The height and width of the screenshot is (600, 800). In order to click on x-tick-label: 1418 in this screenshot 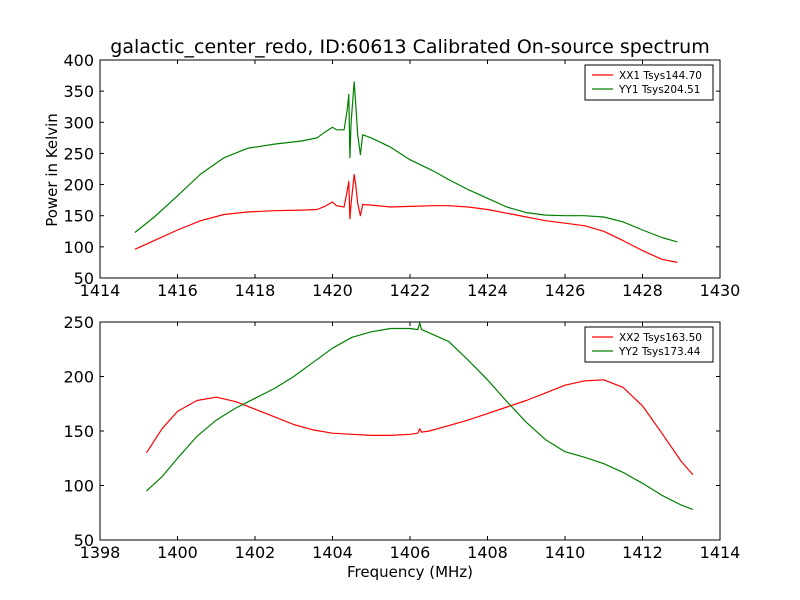, I will do `click(255, 290)`.